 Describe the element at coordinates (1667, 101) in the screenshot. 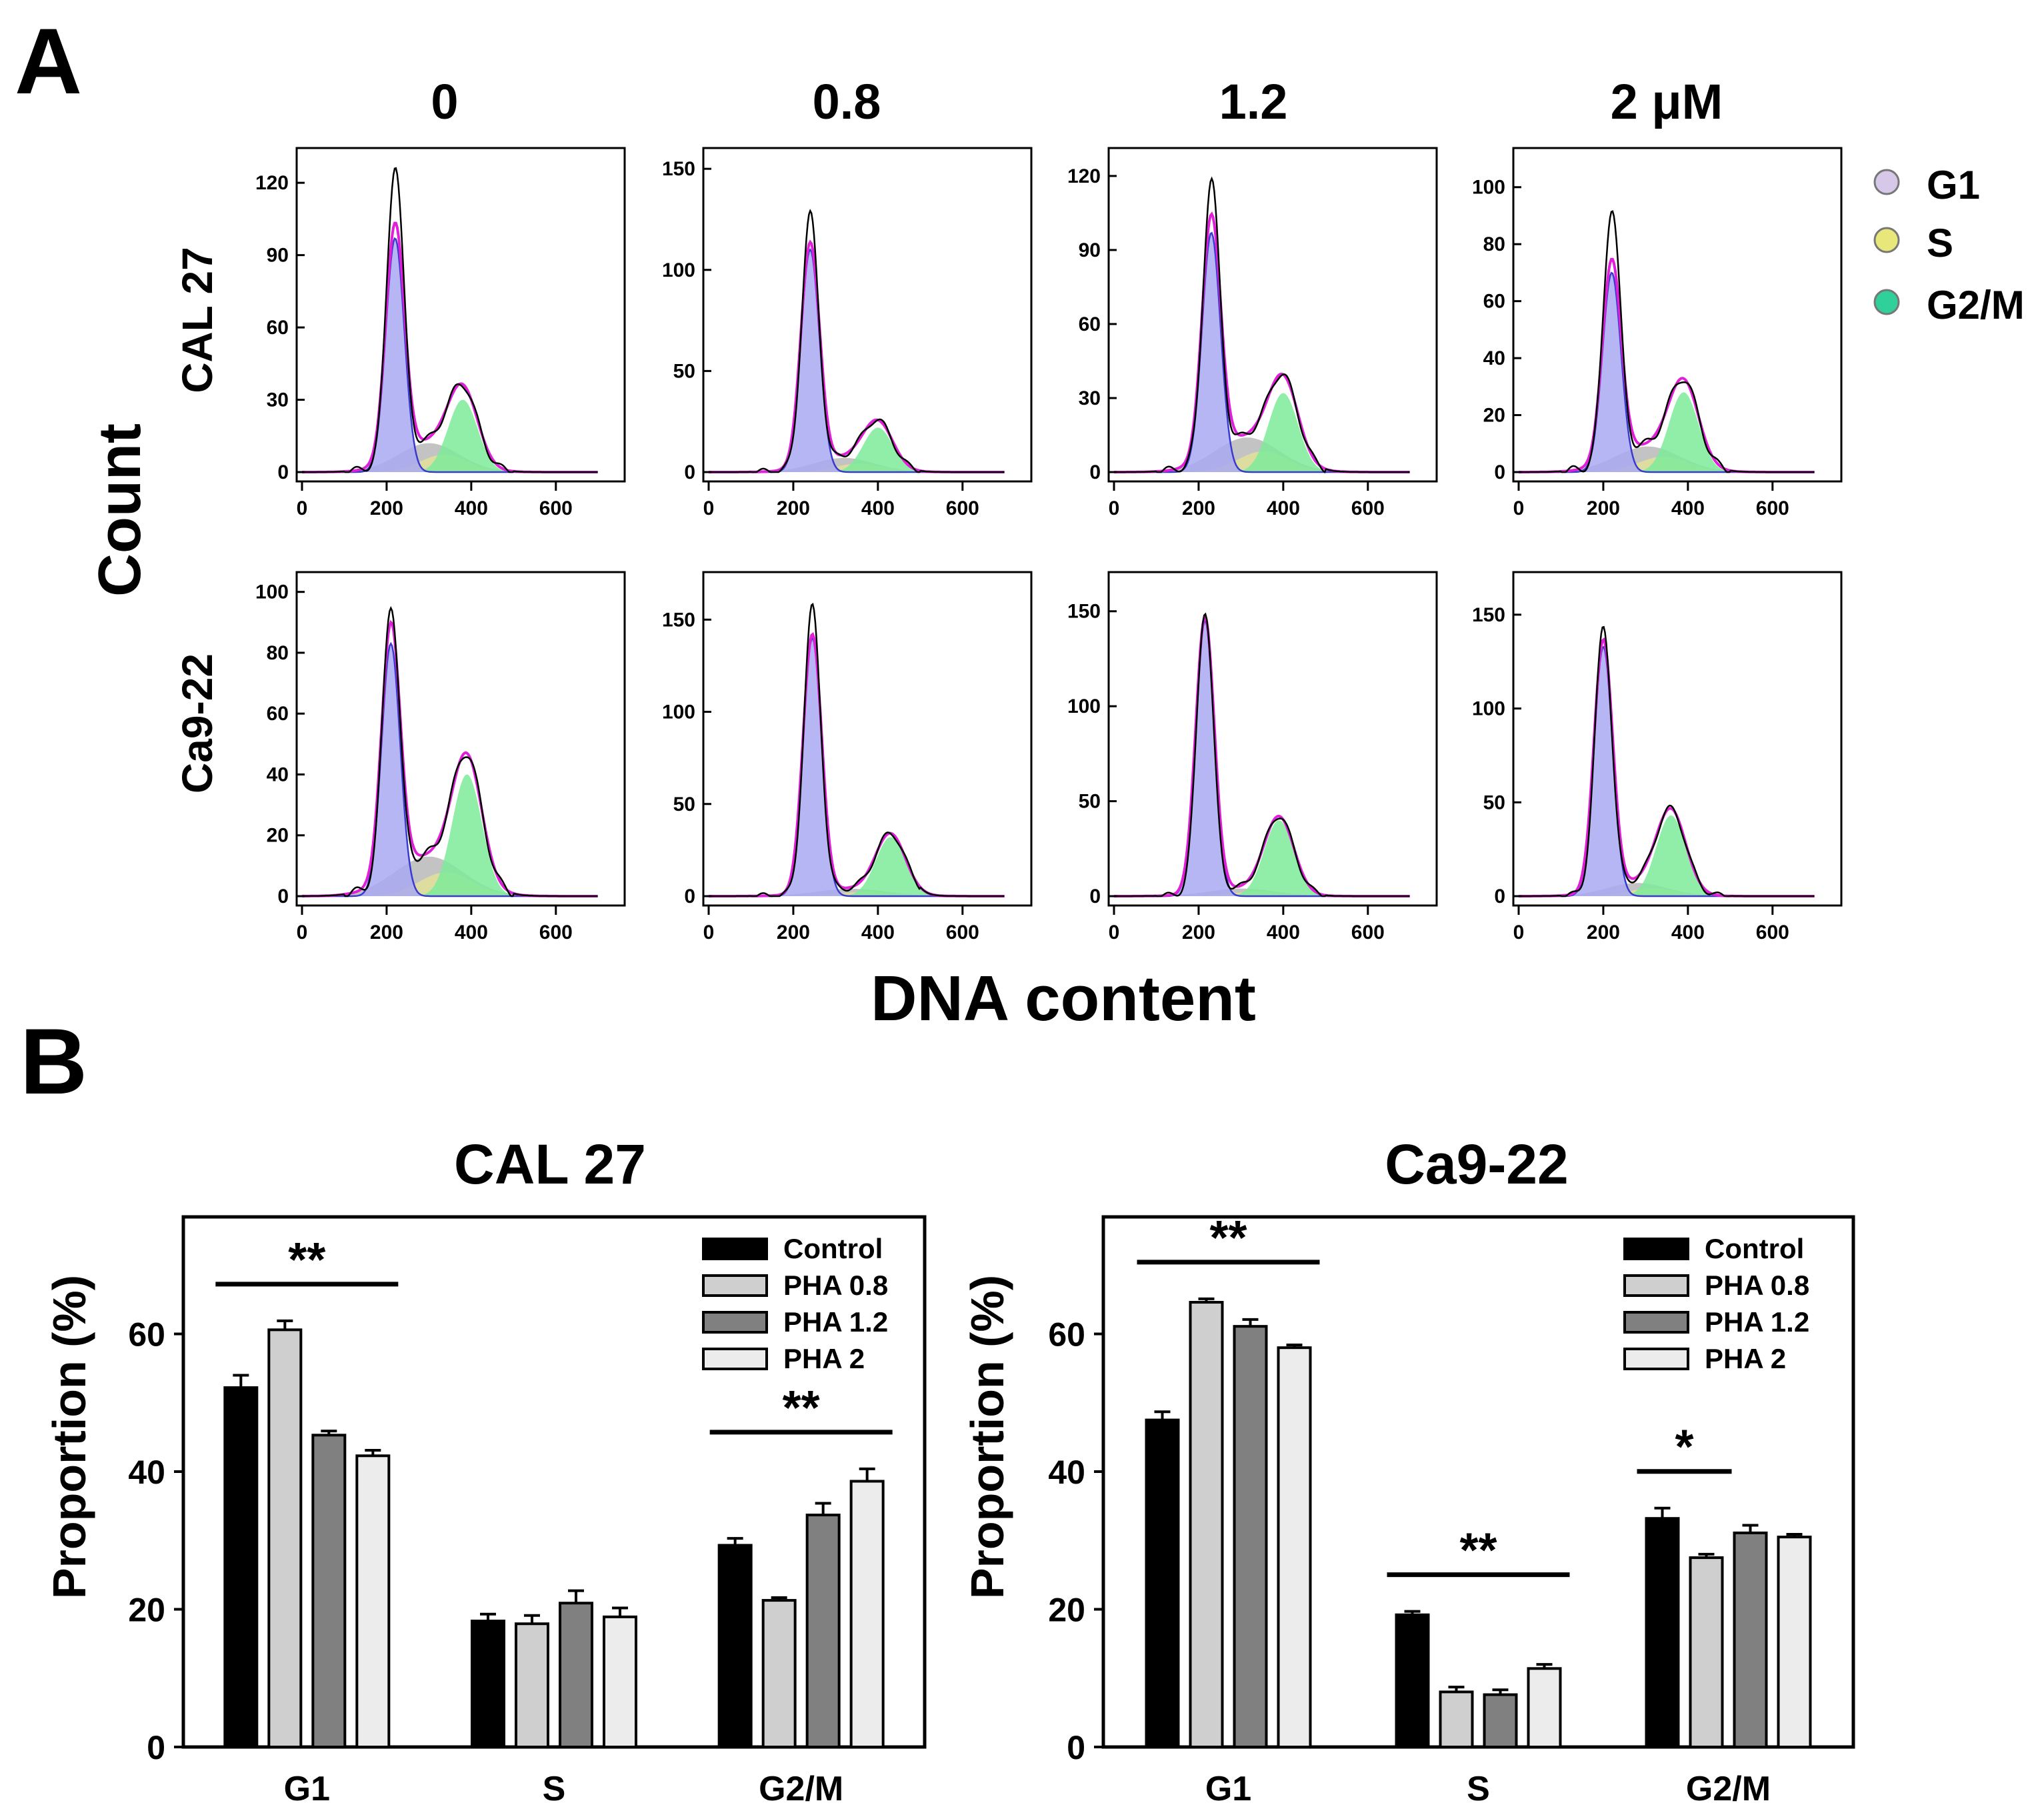

I see `concentration-label-3: 2 μM` at that location.